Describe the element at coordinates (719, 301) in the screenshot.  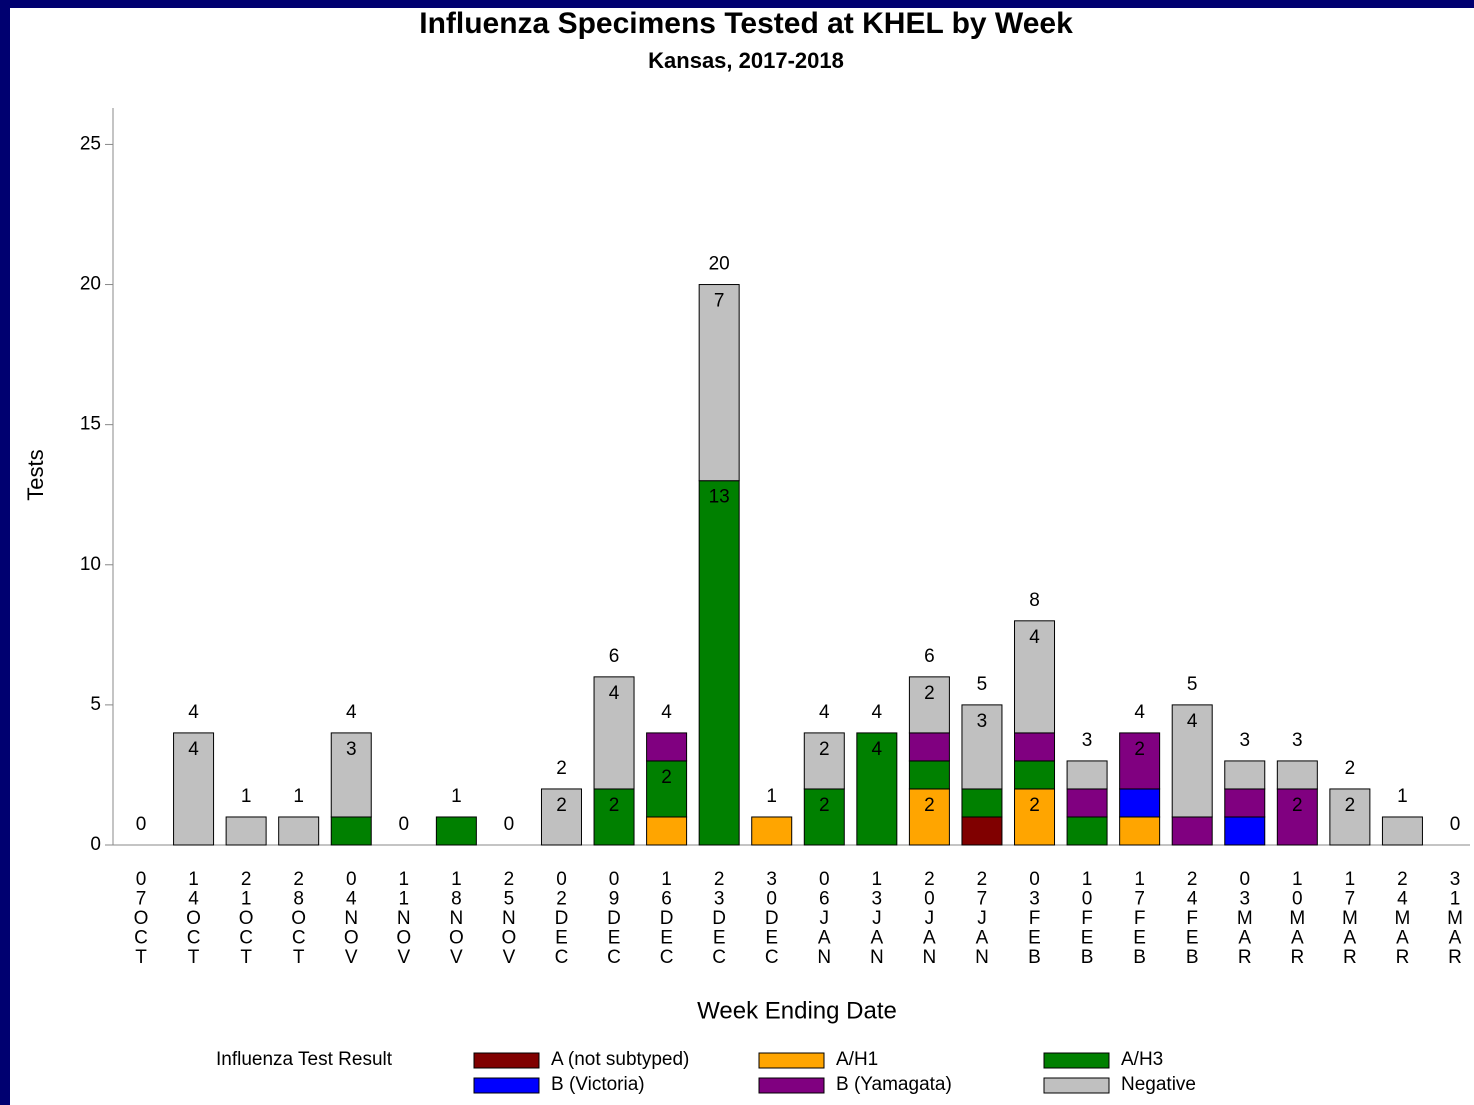
I see `segment-label: 7` at that location.